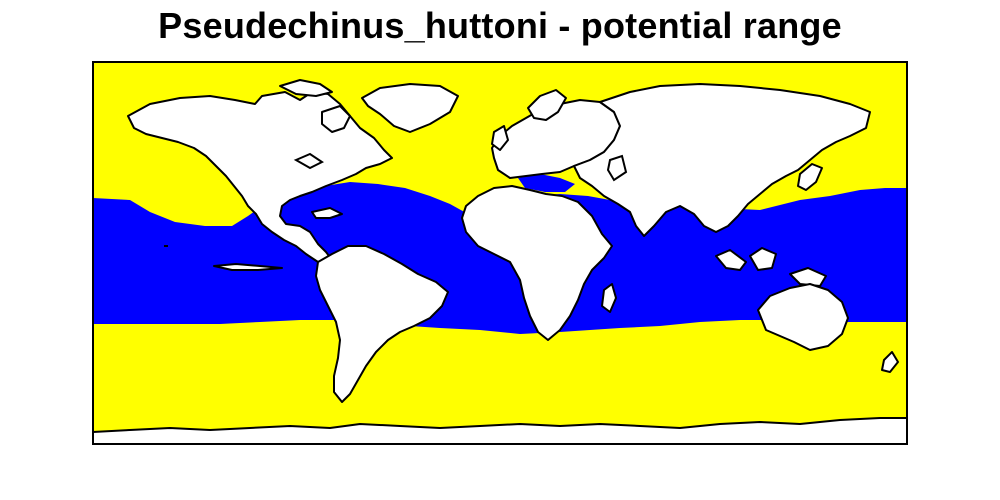  Describe the element at coordinates (537, 263) in the screenshot. I see `landmass-africa` at that location.